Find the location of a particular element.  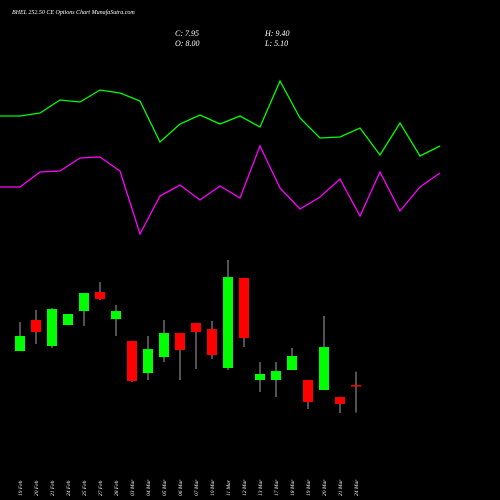

x-tick-label: 20 Feb is located at coordinates (37, 488).